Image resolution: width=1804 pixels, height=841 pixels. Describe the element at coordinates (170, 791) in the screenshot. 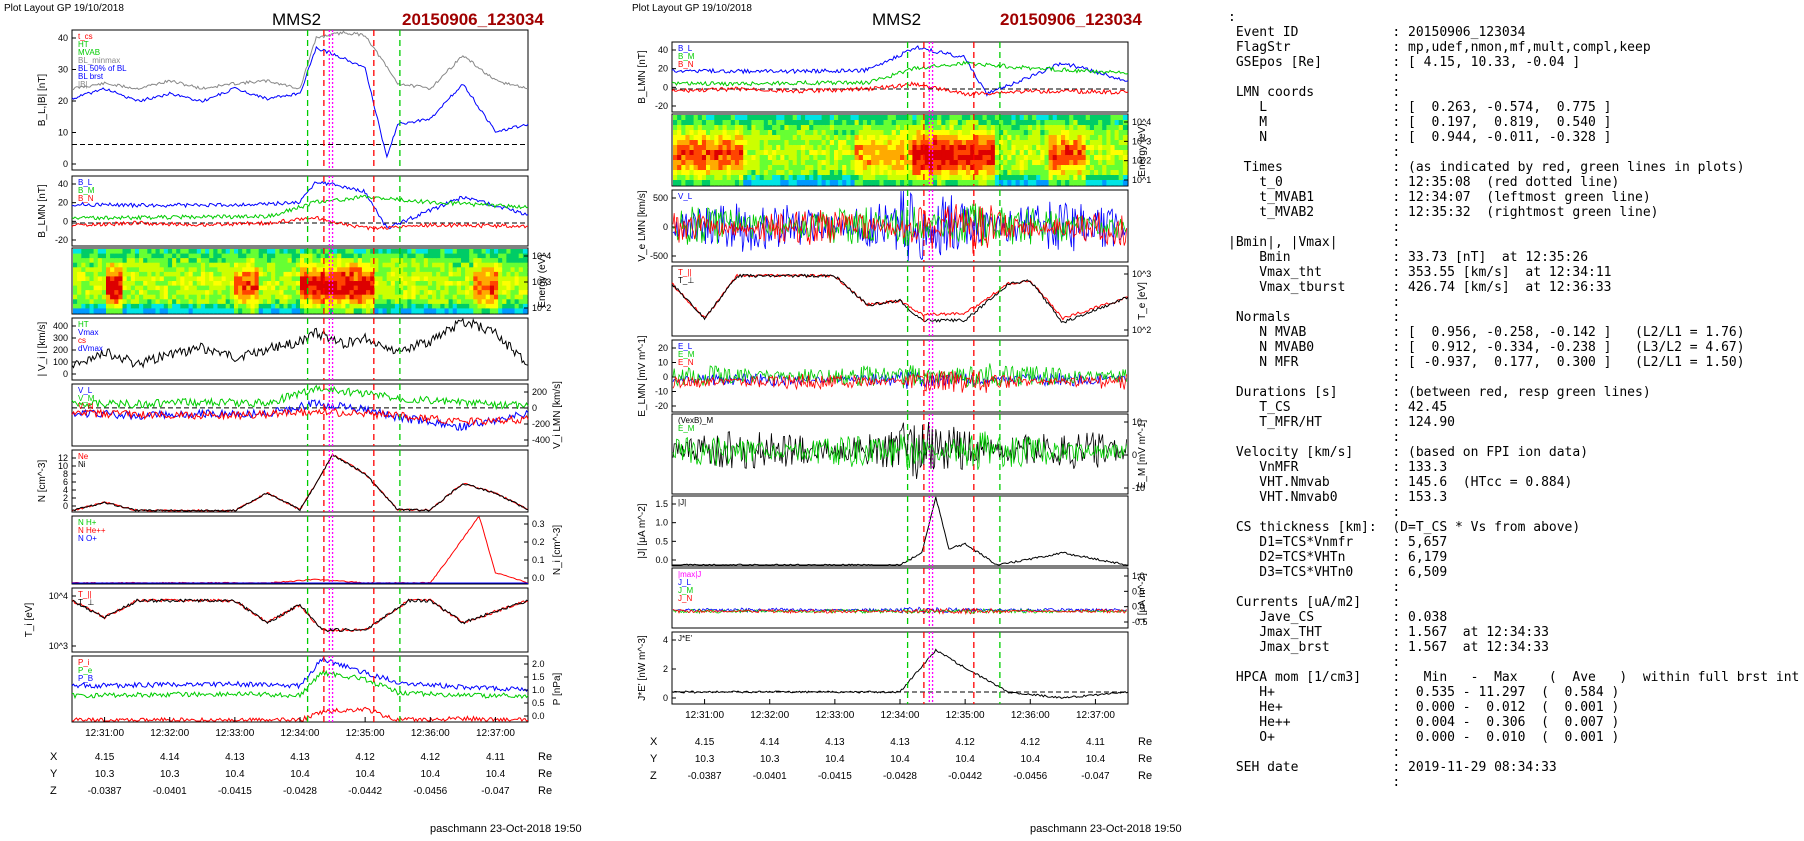

I see `position-value: -0.0401` at that location.